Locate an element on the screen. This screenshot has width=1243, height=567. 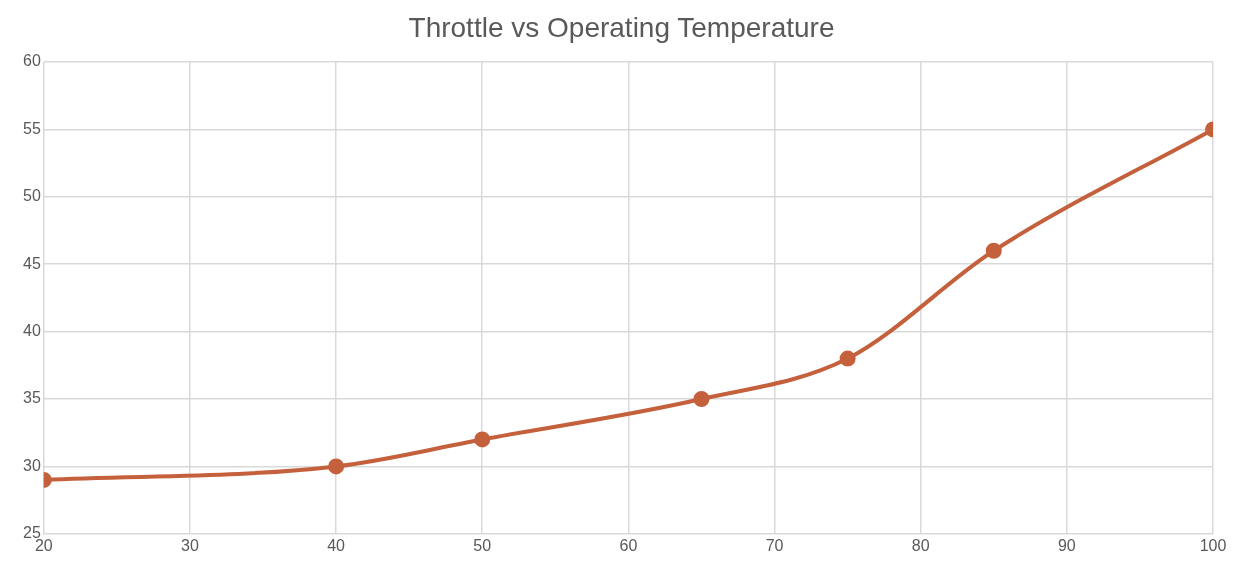
y-tick-label: 30 is located at coordinates (32, 465).